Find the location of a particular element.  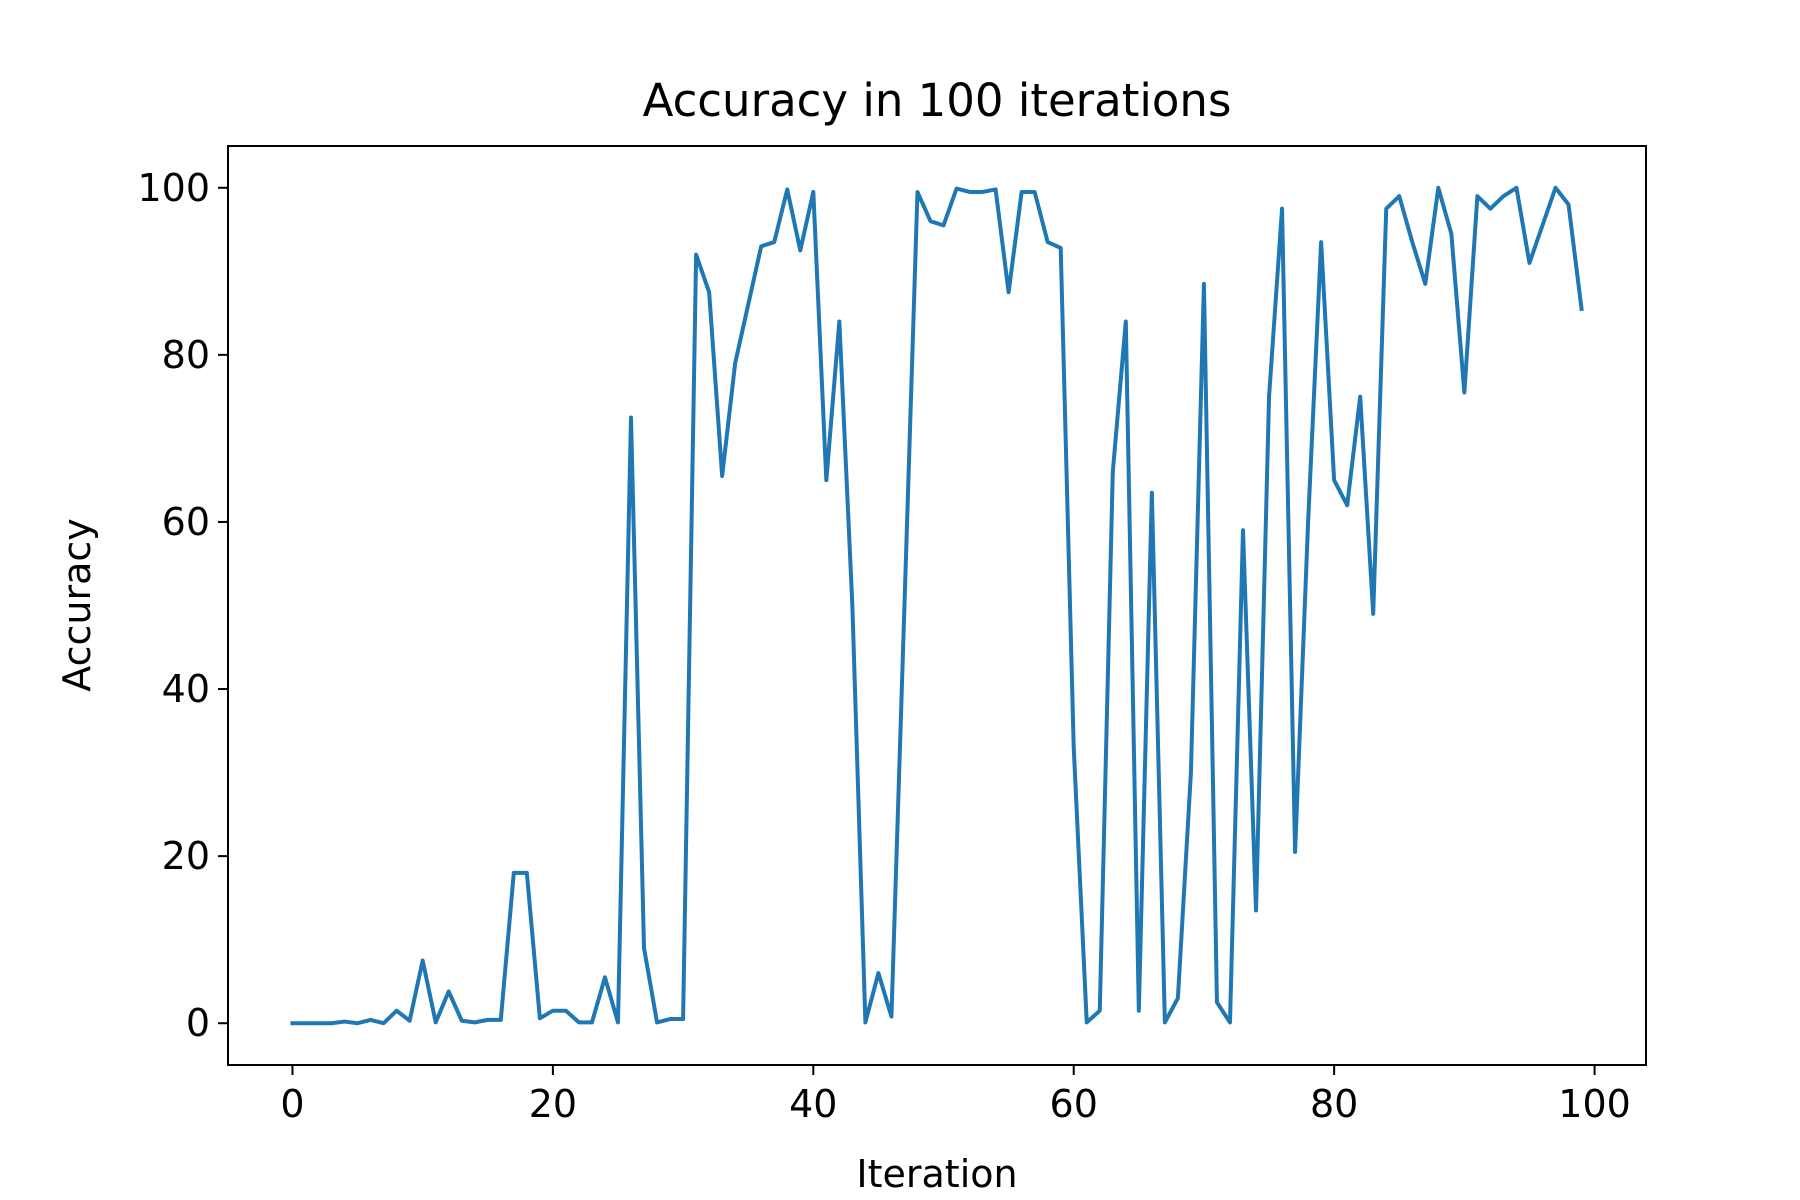

x-tick-label: 40 is located at coordinates (813, 1104).